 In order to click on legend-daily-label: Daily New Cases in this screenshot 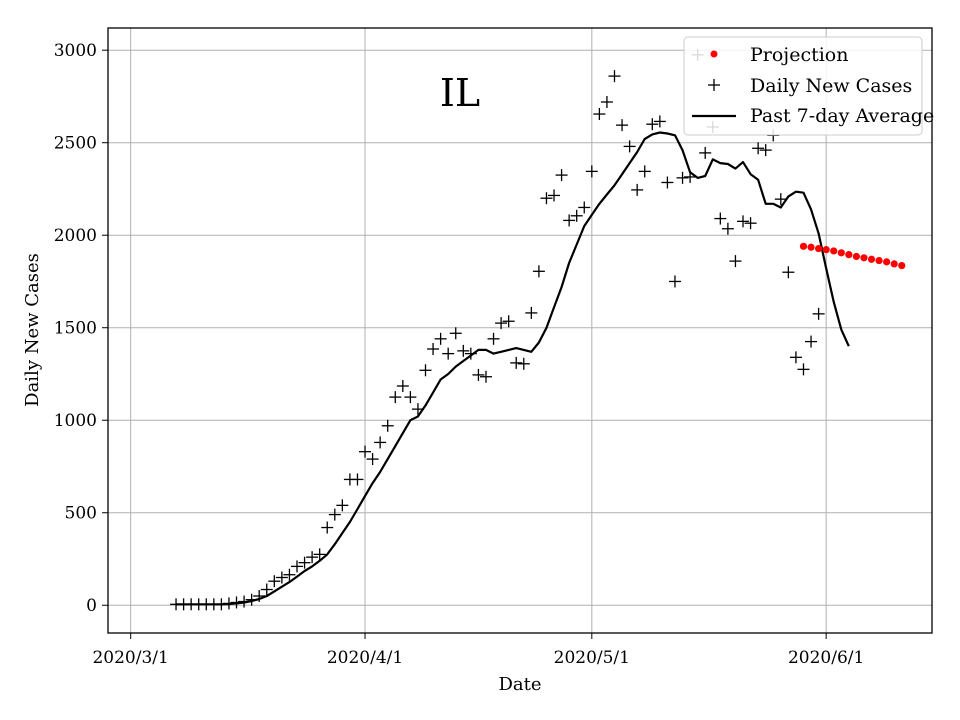, I will do `click(831, 86)`.